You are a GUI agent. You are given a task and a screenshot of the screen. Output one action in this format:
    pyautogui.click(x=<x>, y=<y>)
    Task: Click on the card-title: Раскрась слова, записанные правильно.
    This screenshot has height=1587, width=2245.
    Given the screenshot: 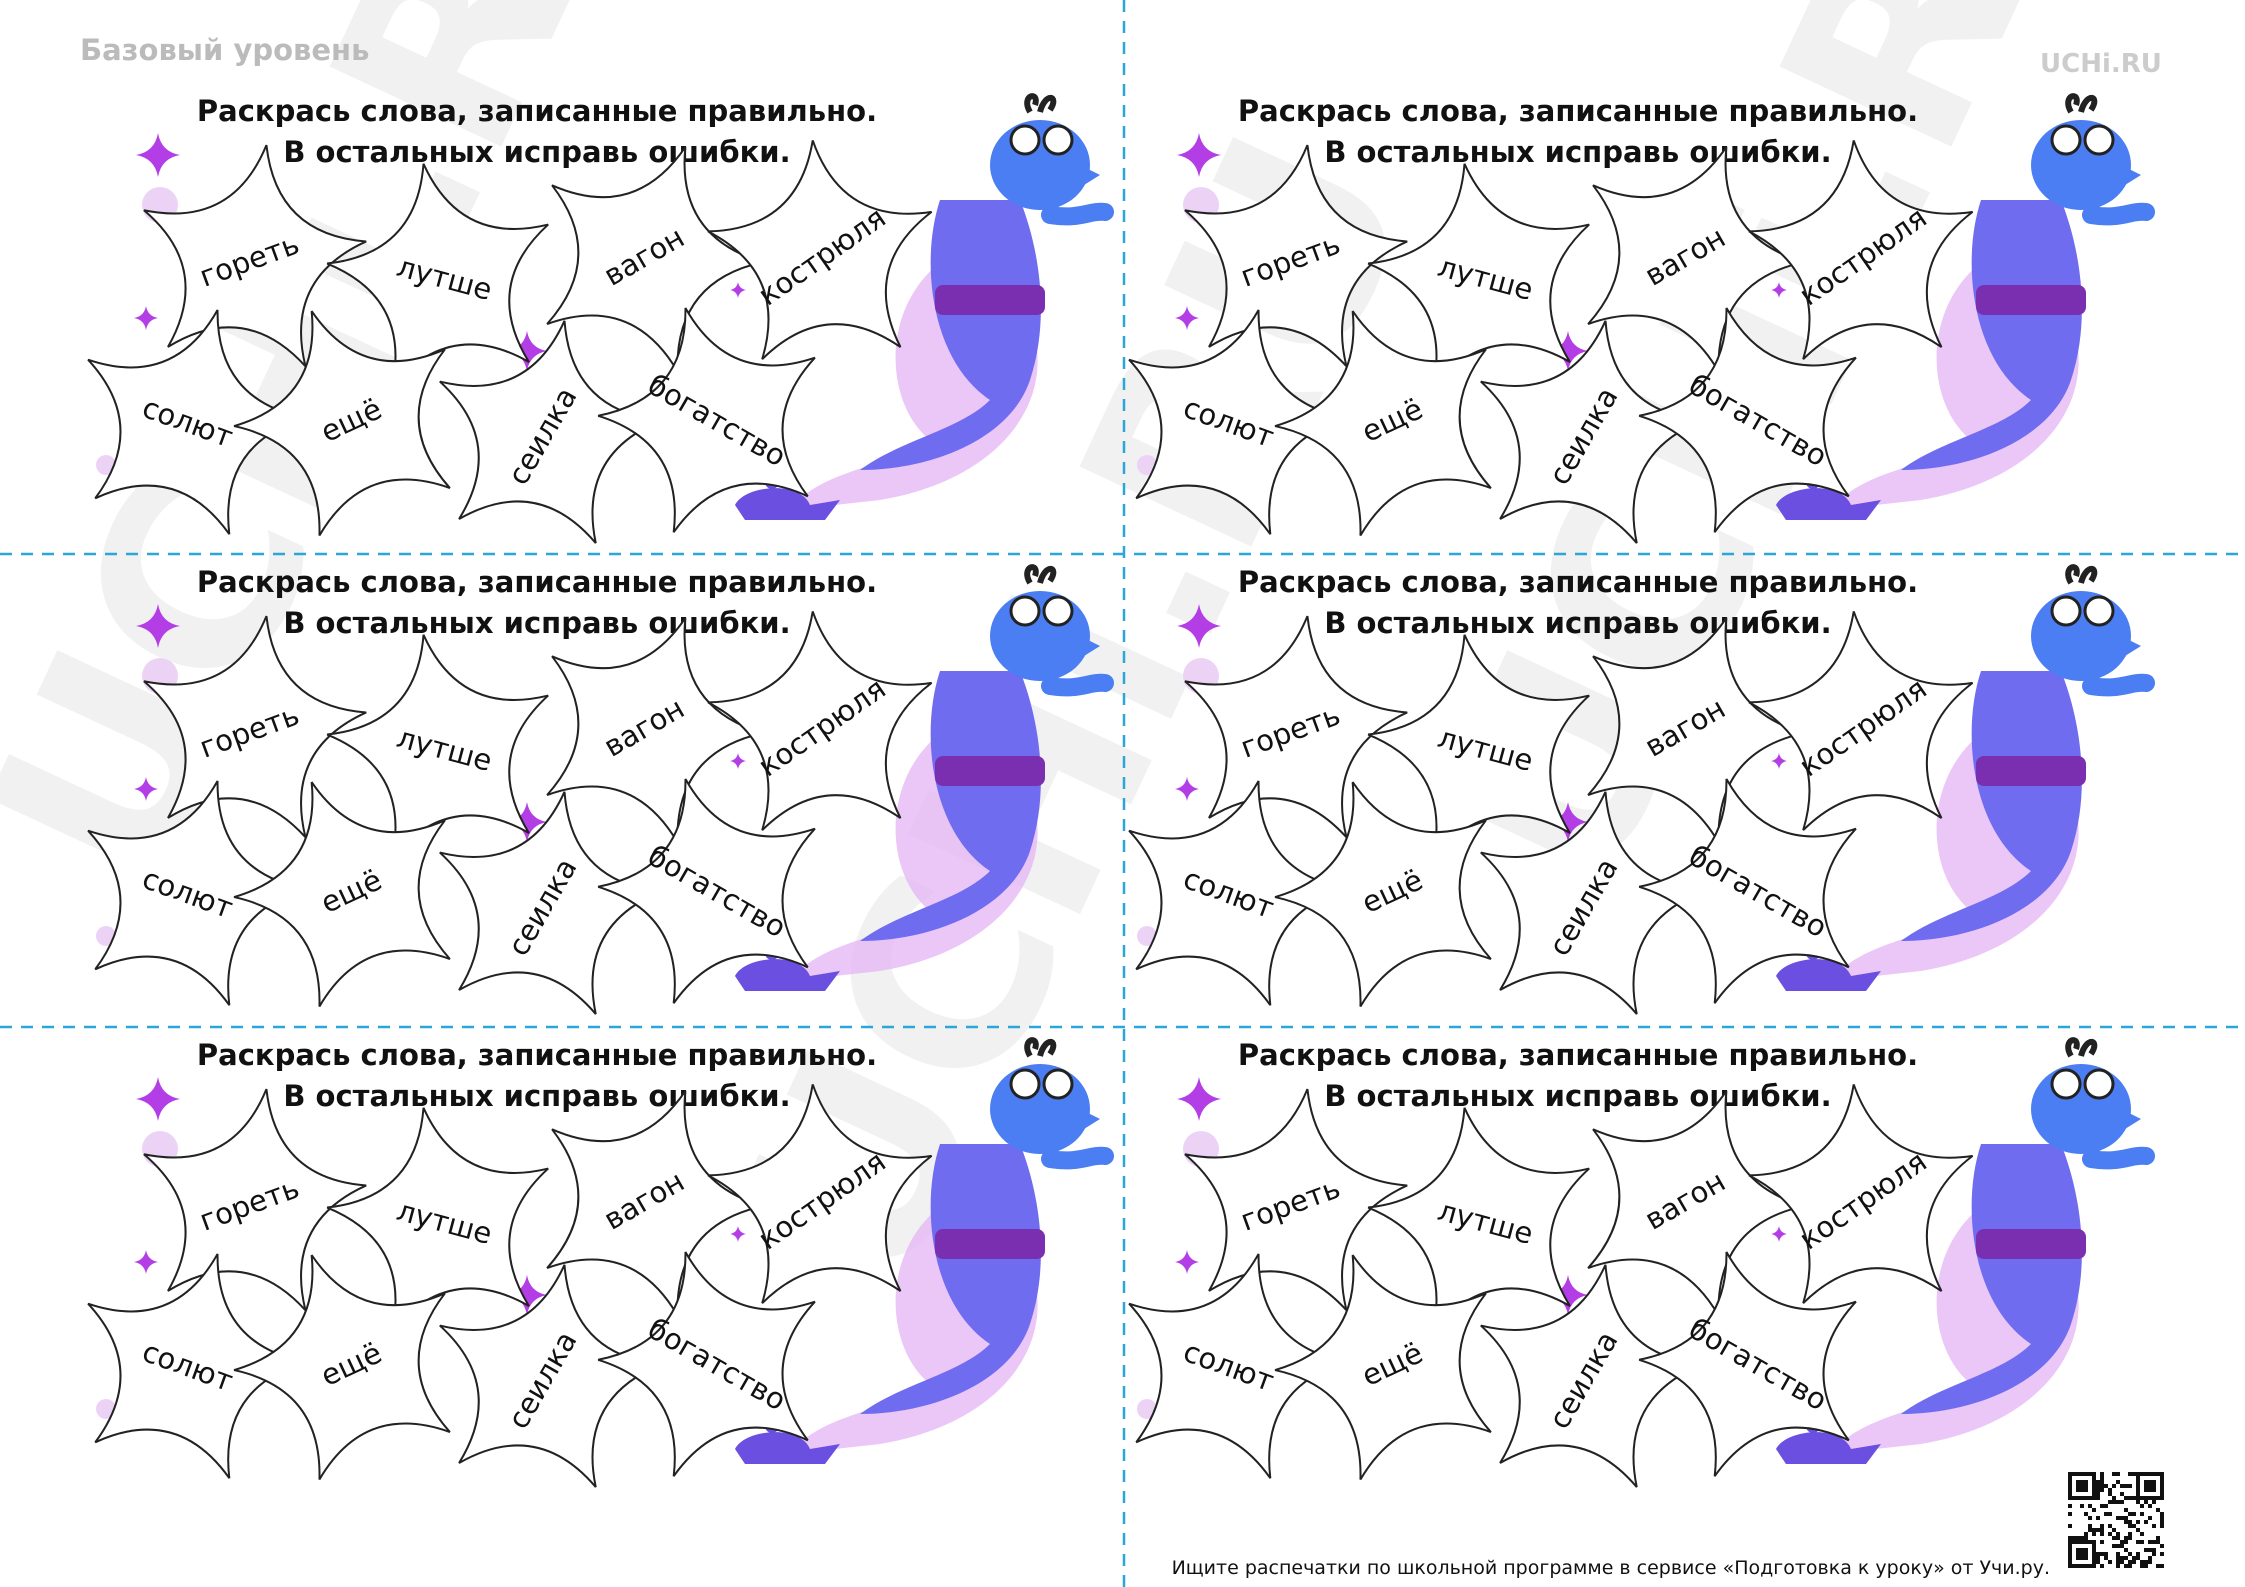 What is the action you would take?
    pyautogui.click(x=537, y=111)
    